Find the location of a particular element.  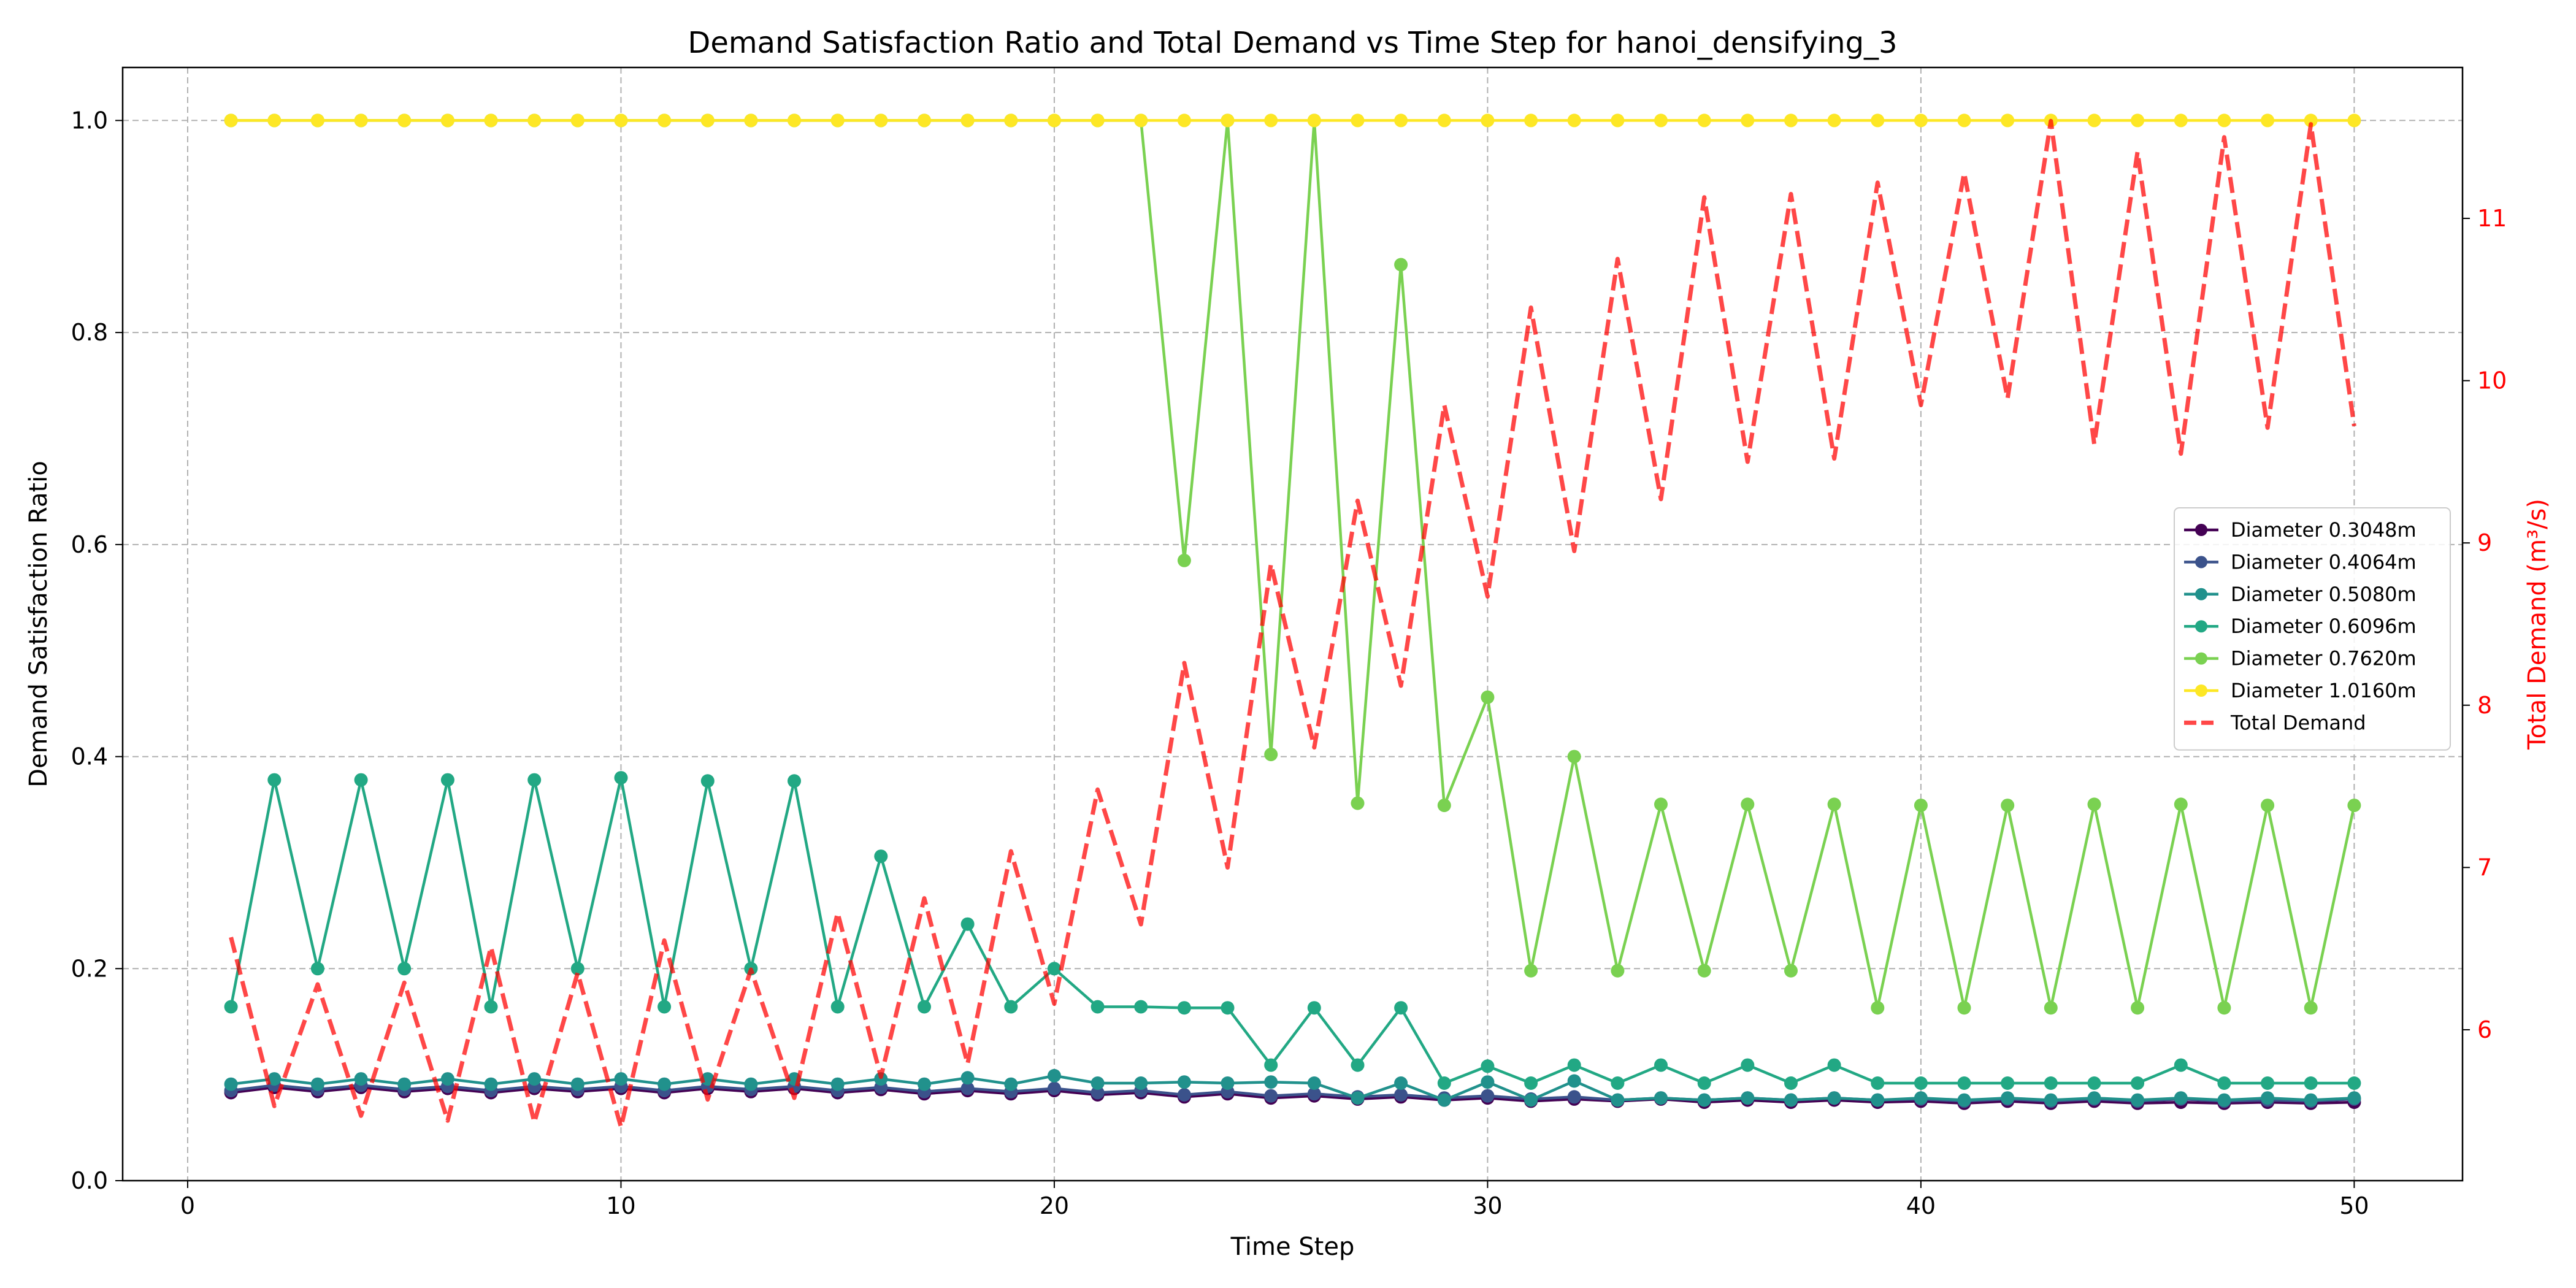

y2-axis-label: Total Demand (m³/s) is located at coordinates (2537, 624).